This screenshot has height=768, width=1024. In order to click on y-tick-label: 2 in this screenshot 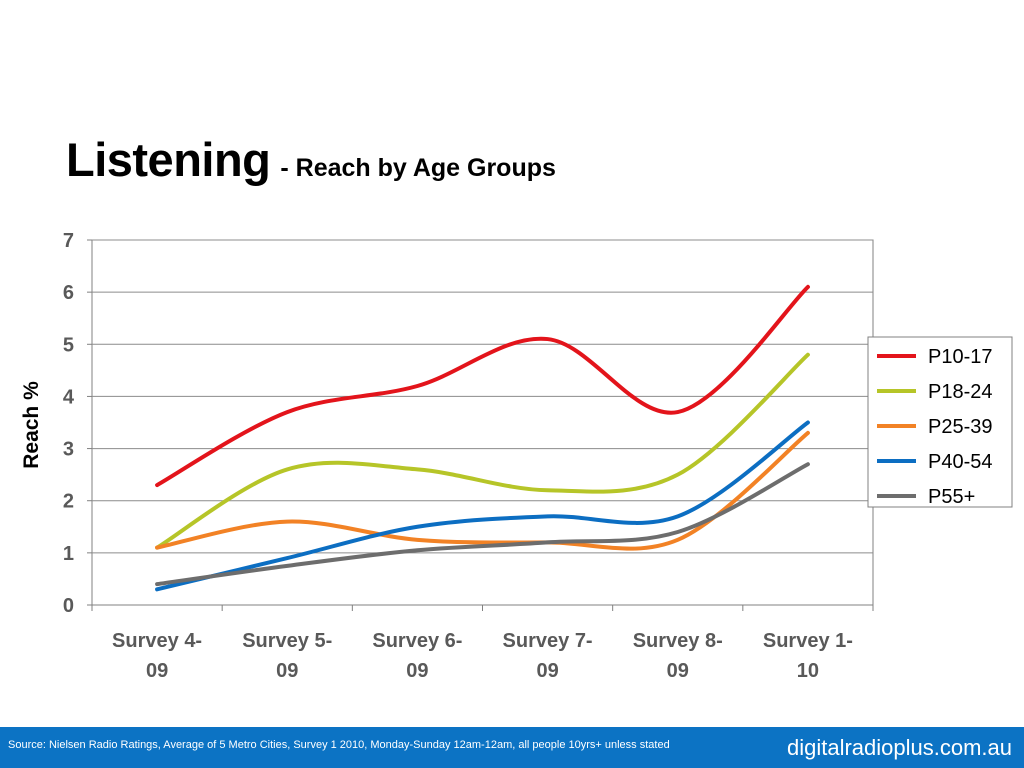, I will do `click(68, 502)`.